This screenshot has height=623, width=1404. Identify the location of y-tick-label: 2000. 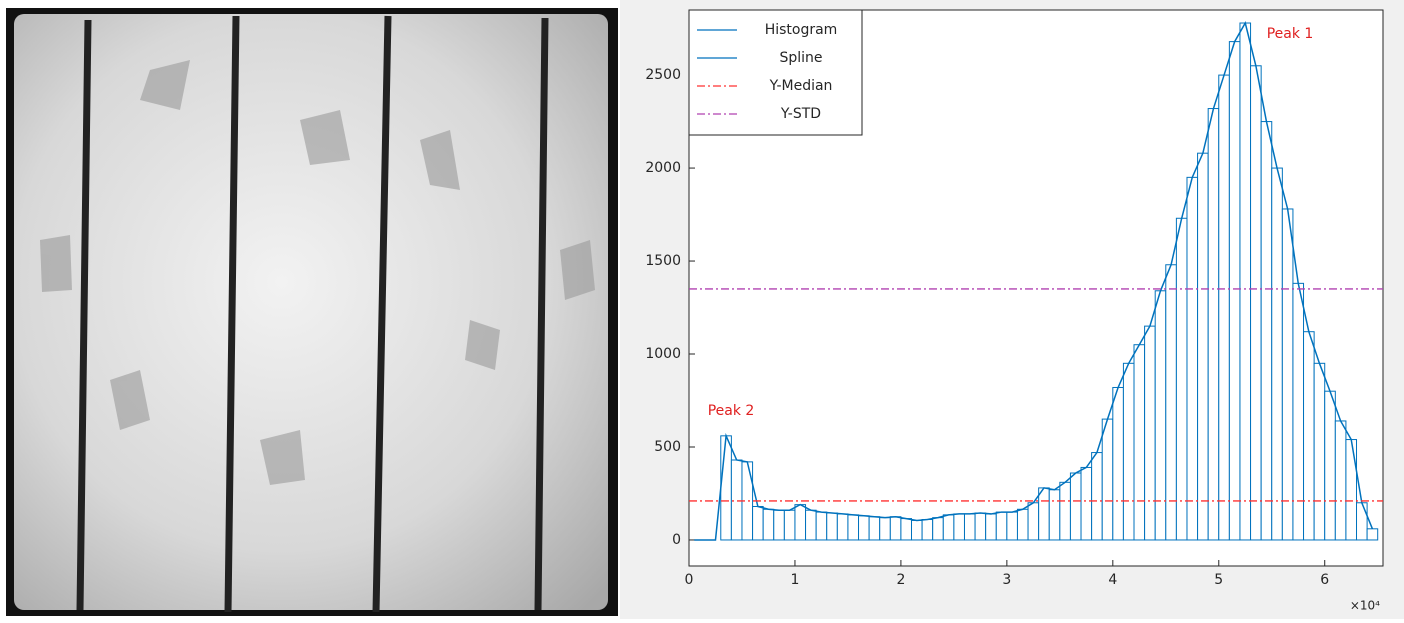
(663, 168).